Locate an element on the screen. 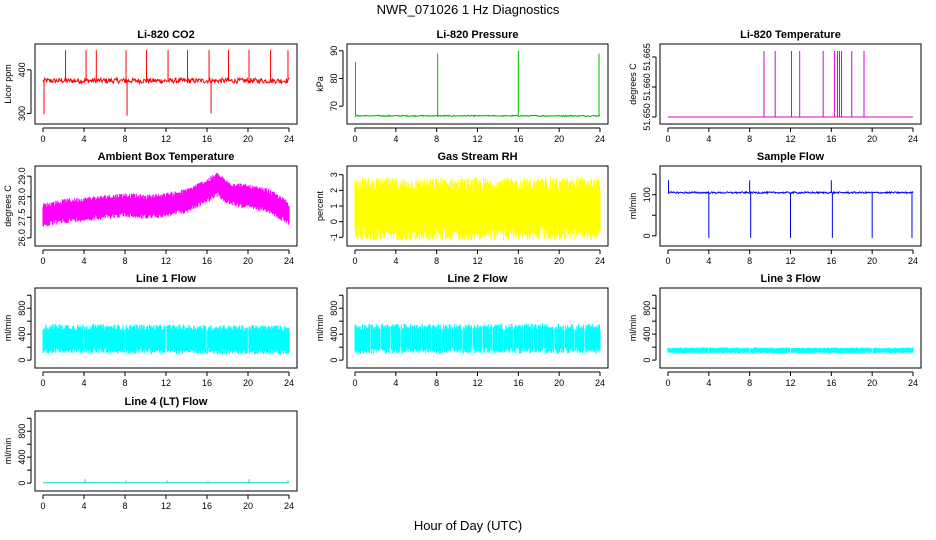 The width and height of the screenshot is (936, 540). y-axis: 51.650 51.660 51.665 is located at coordinates (649, 87).